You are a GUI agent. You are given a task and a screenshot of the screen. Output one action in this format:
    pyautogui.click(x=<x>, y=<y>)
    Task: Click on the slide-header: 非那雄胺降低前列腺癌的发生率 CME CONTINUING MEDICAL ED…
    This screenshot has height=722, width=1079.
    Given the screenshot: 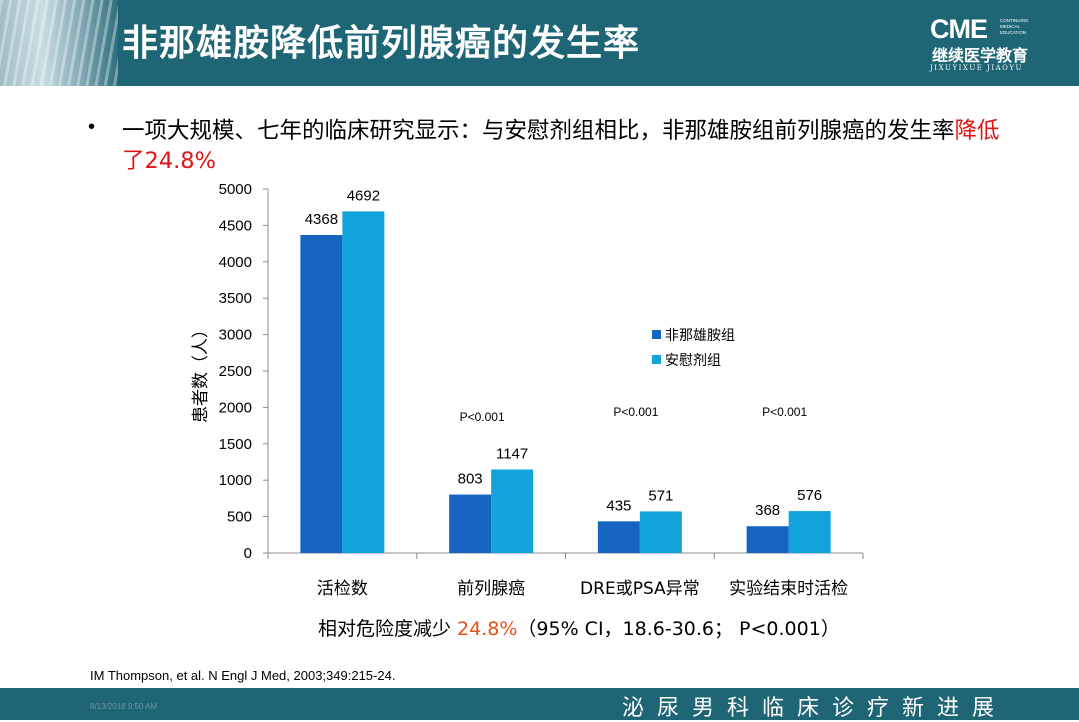 What is the action you would take?
    pyautogui.click(x=539, y=43)
    